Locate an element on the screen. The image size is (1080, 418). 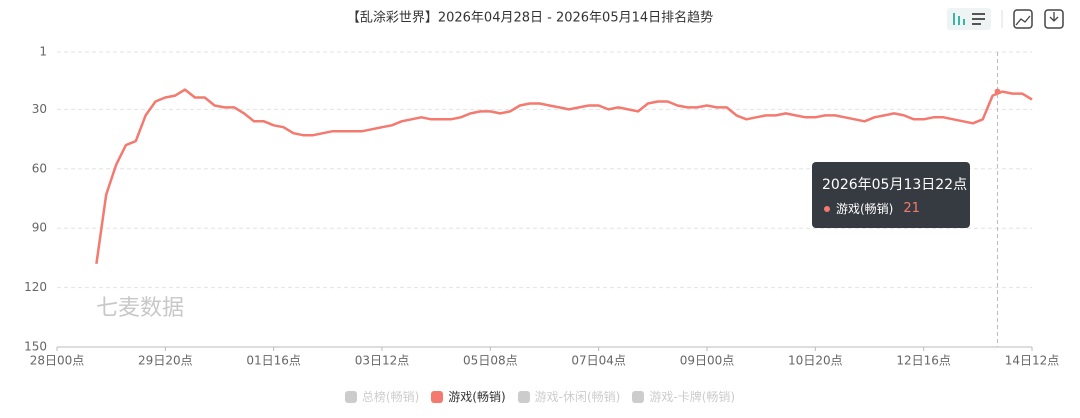
x-tick-label: 12日16点 is located at coordinates (923, 361).